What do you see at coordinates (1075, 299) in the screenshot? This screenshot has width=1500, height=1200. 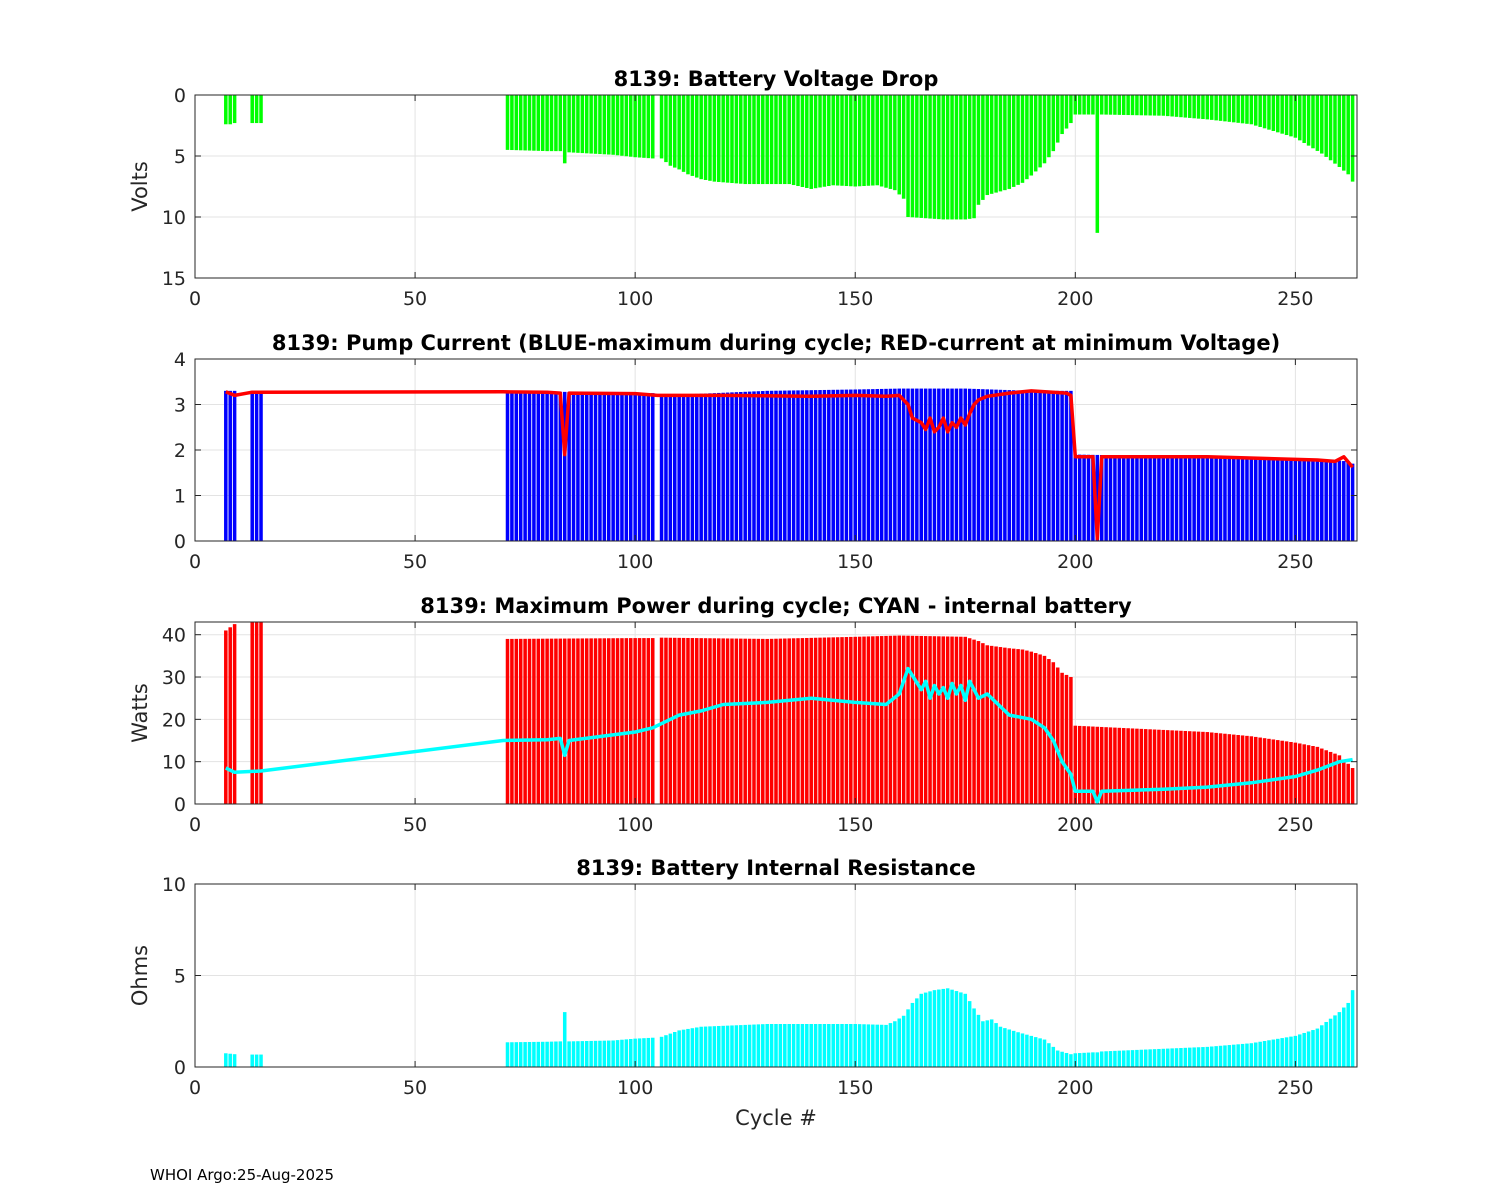 I see `x-tick-label: 200` at bounding box center [1075, 299].